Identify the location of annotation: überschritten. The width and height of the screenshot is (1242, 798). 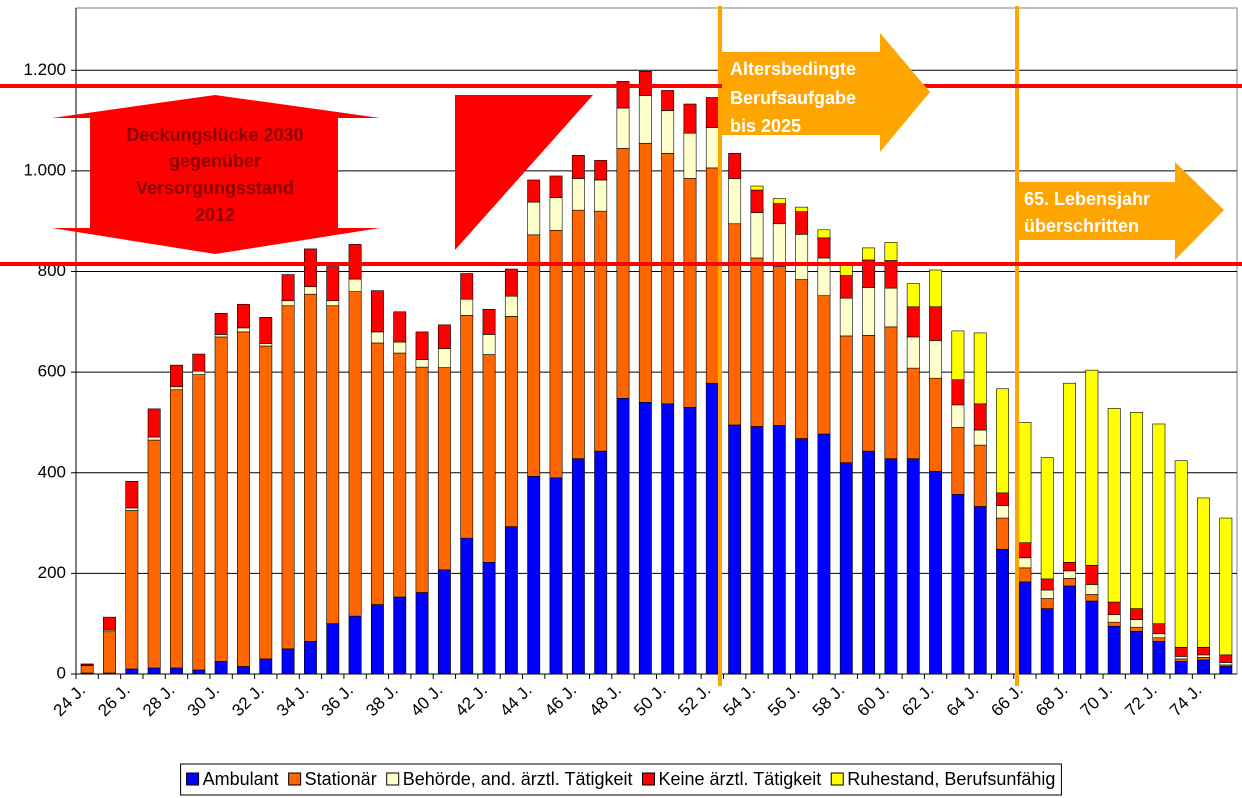
(1081, 226).